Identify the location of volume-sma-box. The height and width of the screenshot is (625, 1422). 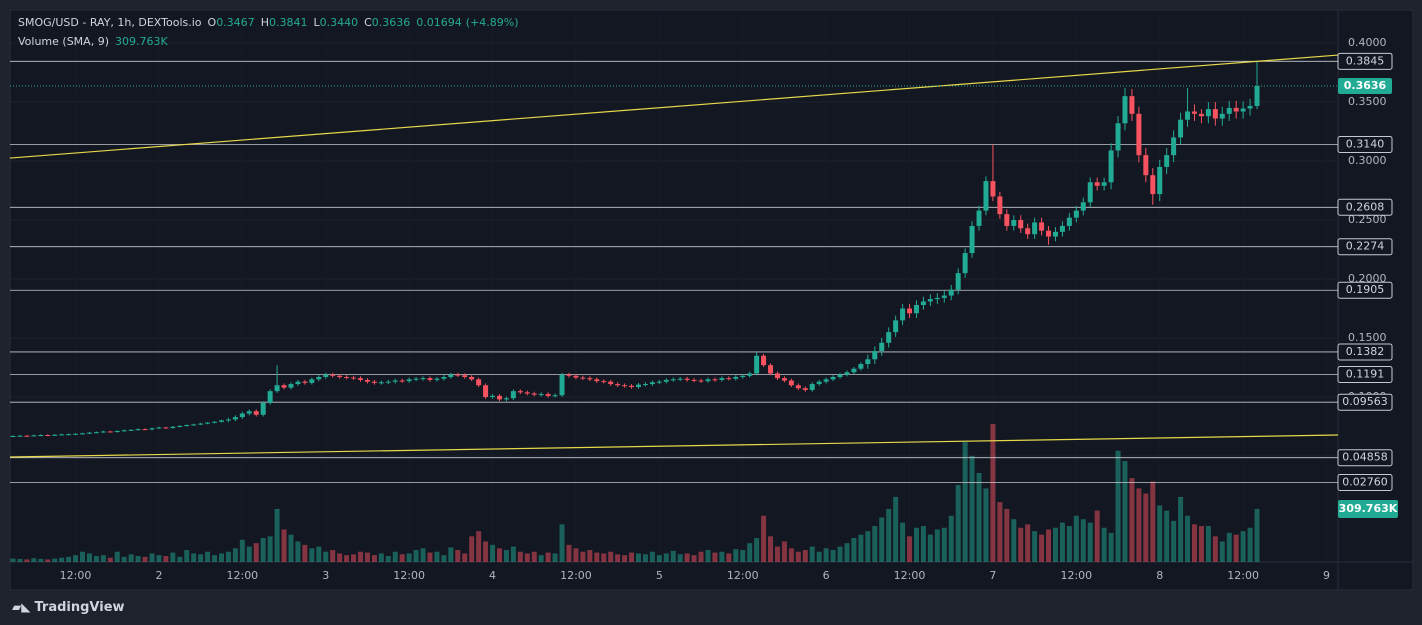
(1368, 509).